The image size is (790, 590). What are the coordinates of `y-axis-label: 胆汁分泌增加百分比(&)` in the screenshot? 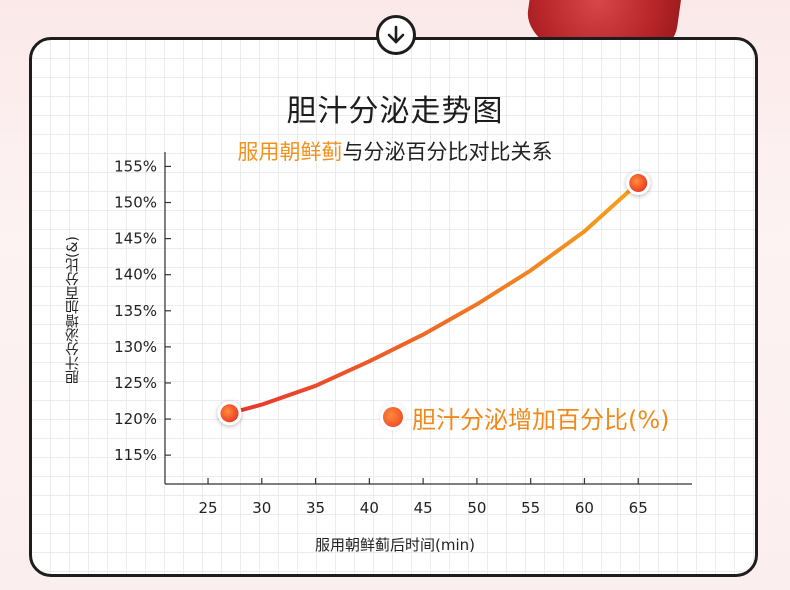 It's located at (73, 310).